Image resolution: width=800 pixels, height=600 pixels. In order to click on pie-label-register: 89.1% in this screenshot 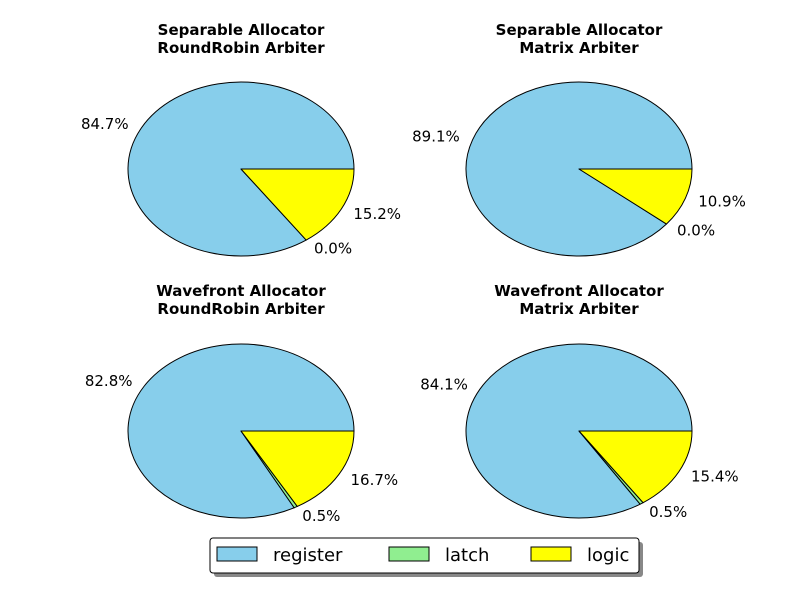, I will do `click(436, 136)`.